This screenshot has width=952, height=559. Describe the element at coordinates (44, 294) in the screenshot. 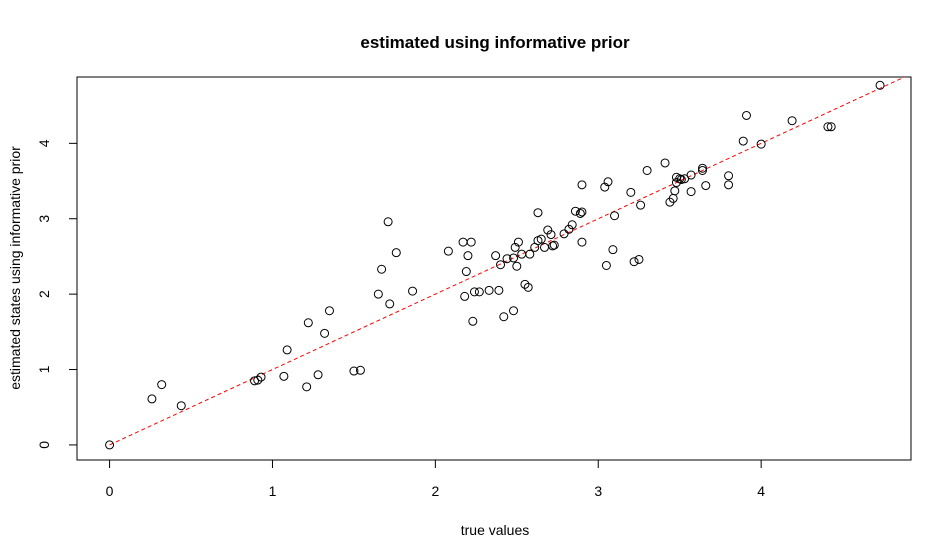

I see `y-tick-label: 2` at that location.